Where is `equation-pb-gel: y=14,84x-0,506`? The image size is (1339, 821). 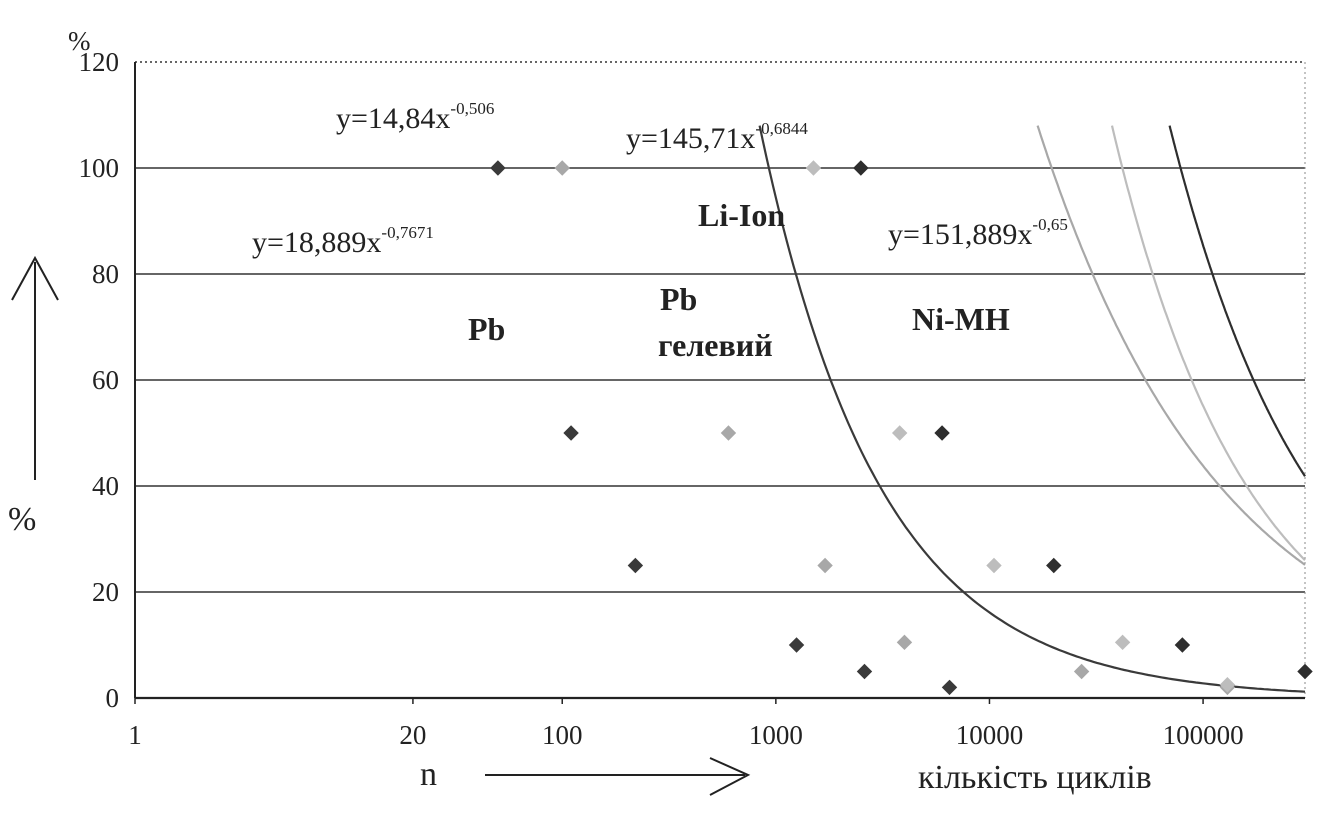
equation-pb-gel: y=14,84x-0,506 is located at coordinates (415, 117).